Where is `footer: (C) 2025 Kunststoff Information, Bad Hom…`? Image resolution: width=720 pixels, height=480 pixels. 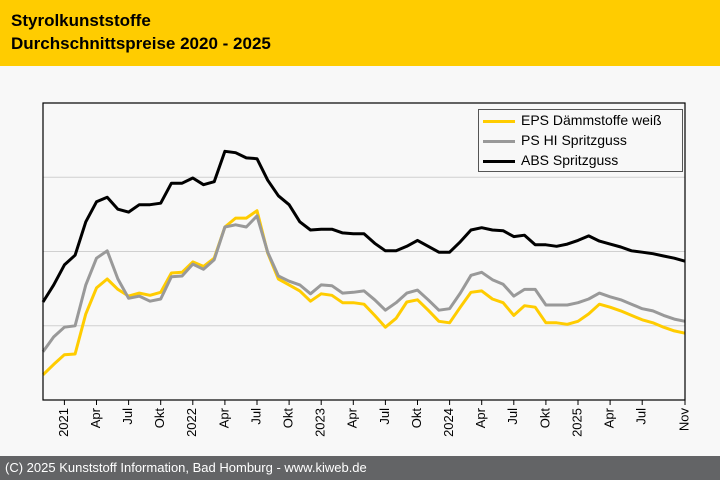
footer: (C) 2025 Kunststoff Information, Bad Hom… is located at coordinates (360, 468).